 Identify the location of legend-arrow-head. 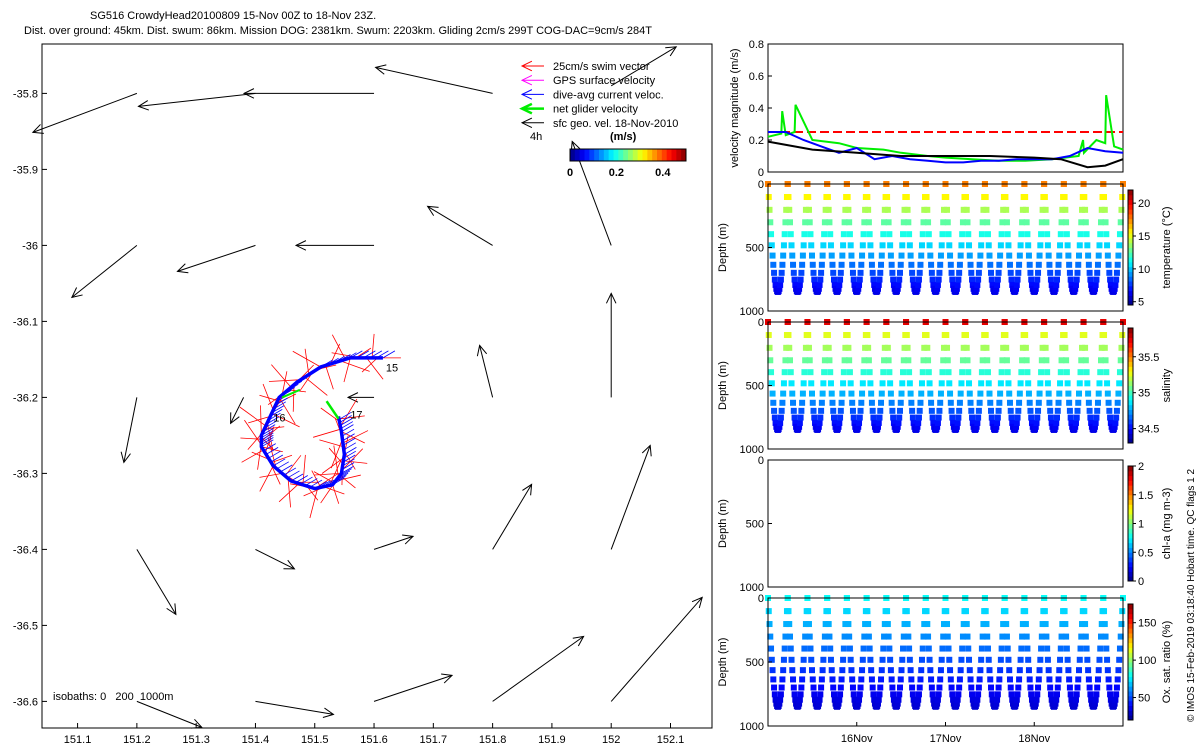
(526, 80).